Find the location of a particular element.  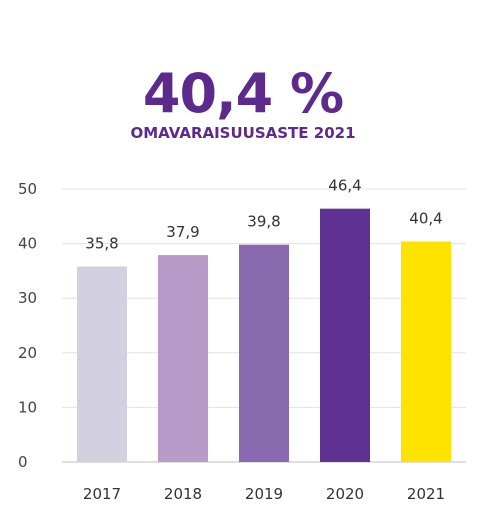

headline-subtitle: OMAVARAISUUSASTE 2021 is located at coordinates (243, 133).